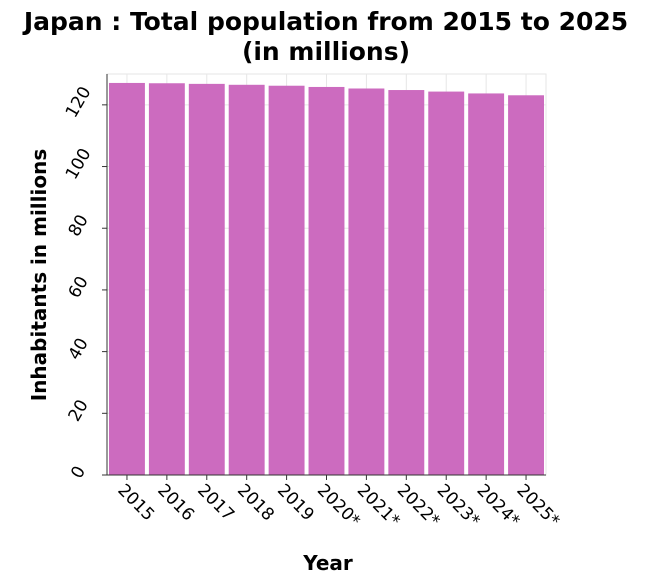 The height and width of the screenshot is (584, 652). What do you see at coordinates (326, 280) in the screenshot?
I see `bar-2020-projected` at bounding box center [326, 280].